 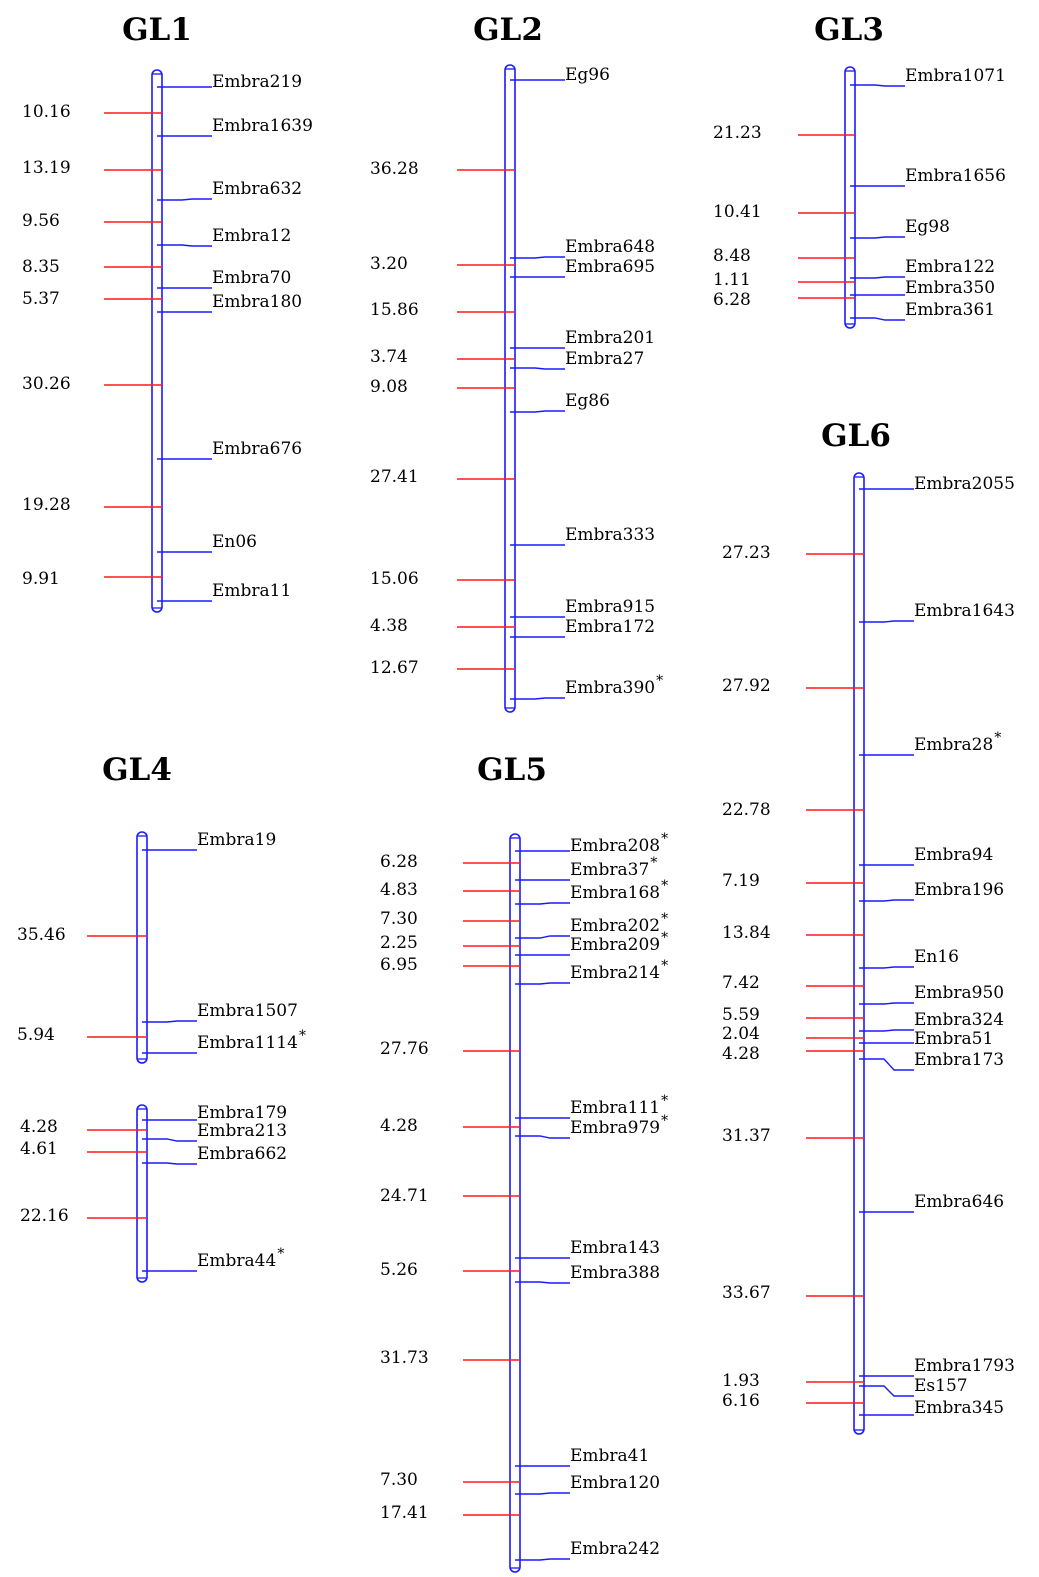 What do you see at coordinates (41, 267) in the screenshot?
I see `distance-label: 8.35` at bounding box center [41, 267].